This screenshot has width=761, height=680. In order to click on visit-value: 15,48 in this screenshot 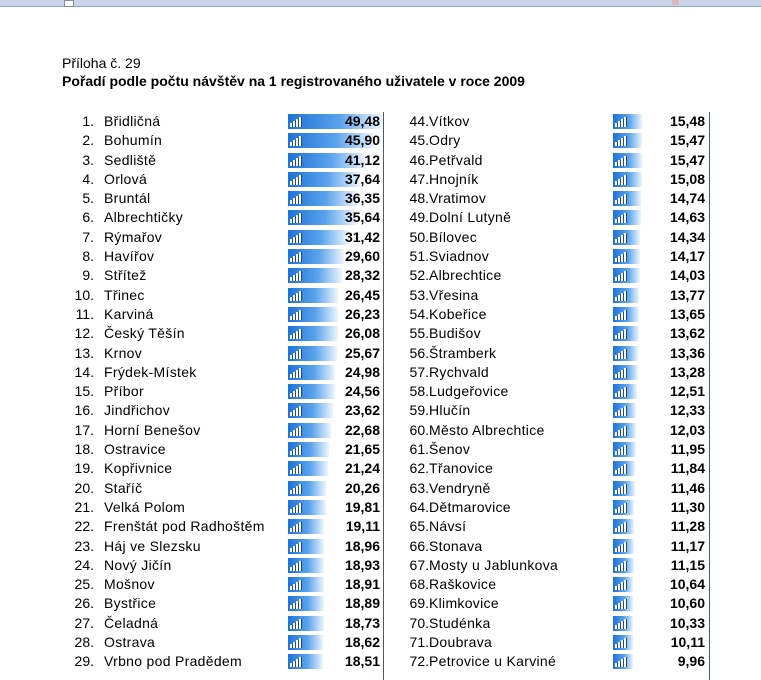, I will do `click(687, 121)`.